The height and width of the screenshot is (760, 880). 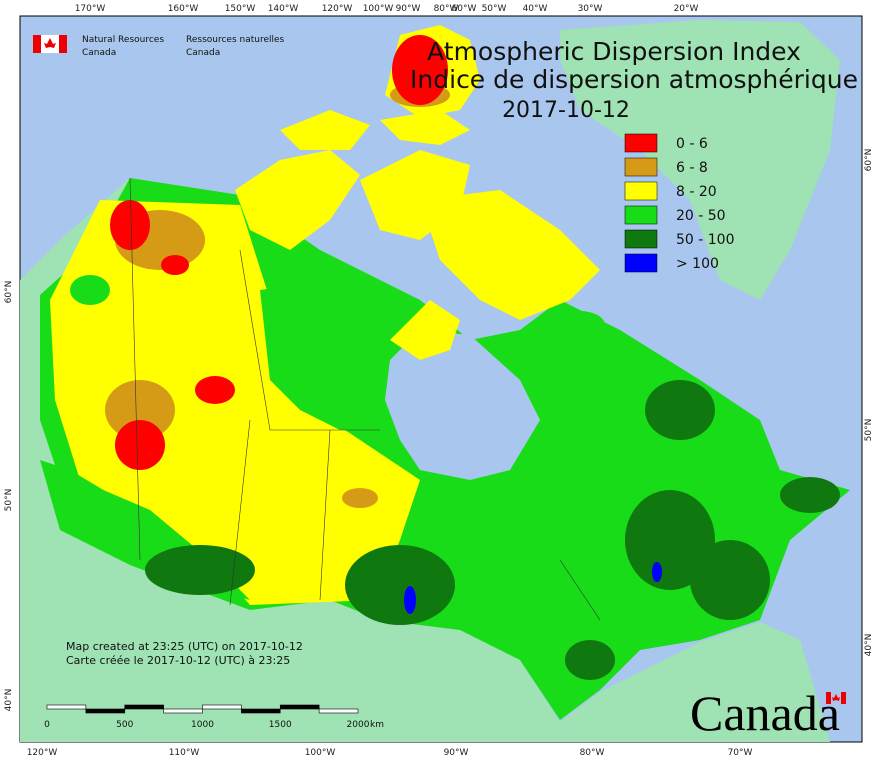 What do you see at coordinates (280, 725) in the screenshot?
I see `scale-label: 1500` at bounding box center [280, 725].